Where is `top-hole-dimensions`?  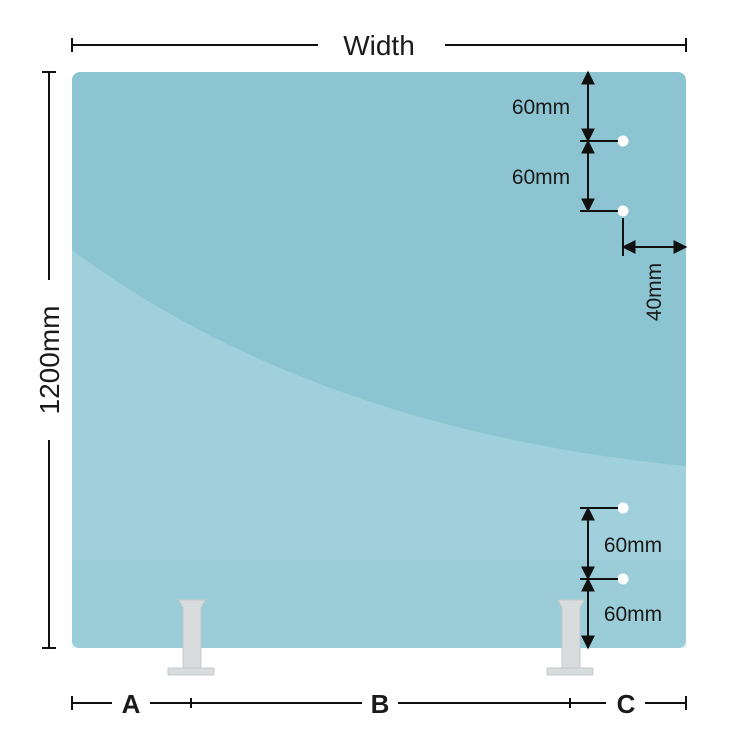 top-hole-dimensions is located at coordinates (634, 163).